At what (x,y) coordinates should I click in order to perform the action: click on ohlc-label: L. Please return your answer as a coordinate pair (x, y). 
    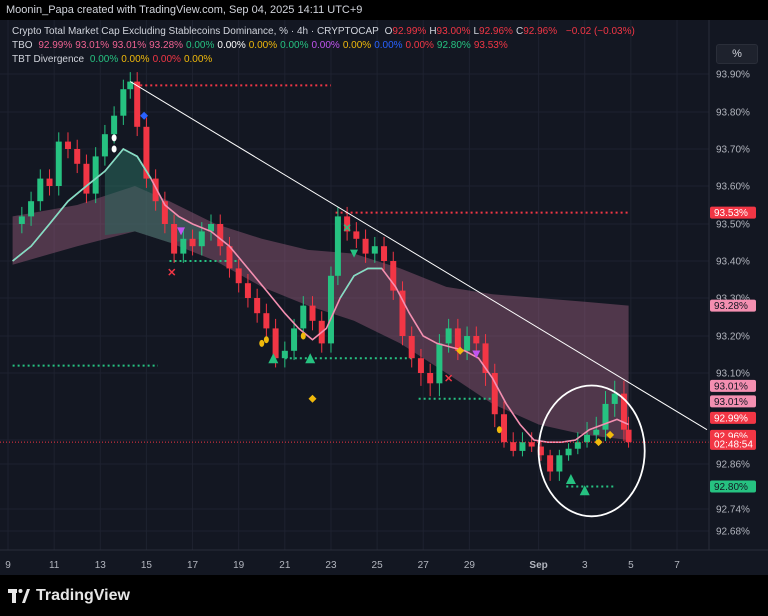
    Looking at the image, I should click on (476, 31).